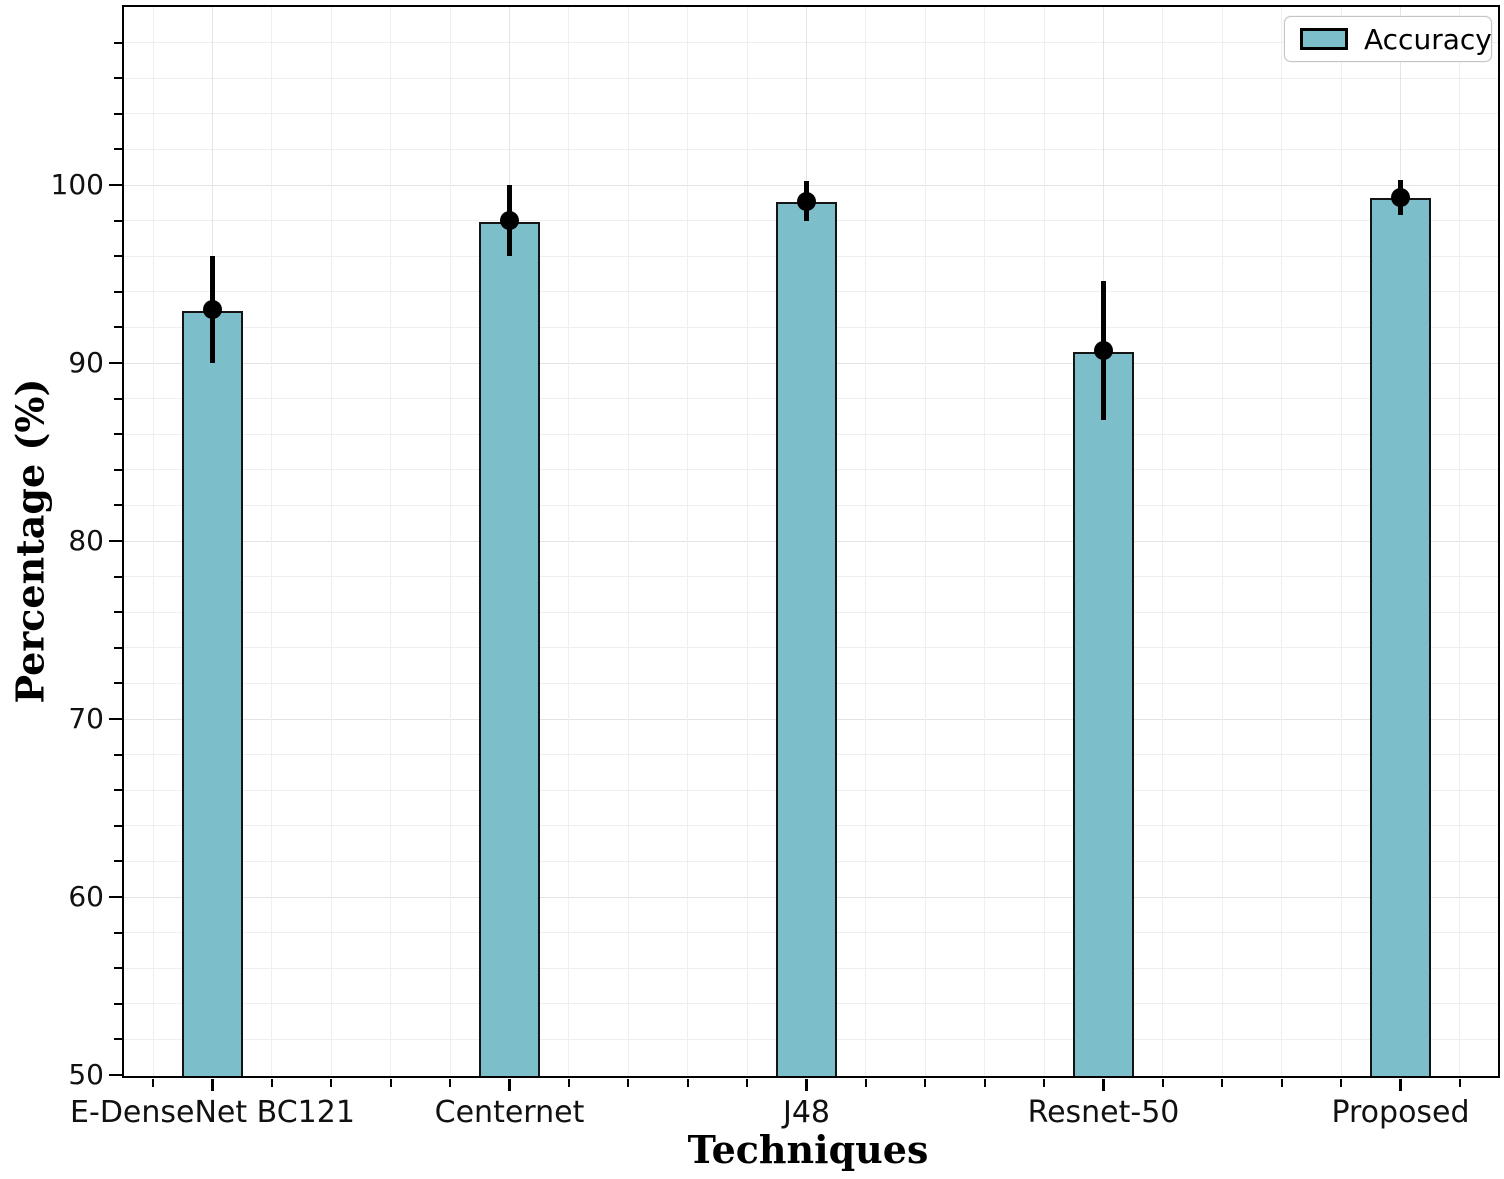 The width and height of the screenshot is (1504, 1179). What do you see at coordinates (212, 1112) in the screenshot?
I see `x-tick-label: E-DenseNet BC121` at bounding box center [212, 1112].